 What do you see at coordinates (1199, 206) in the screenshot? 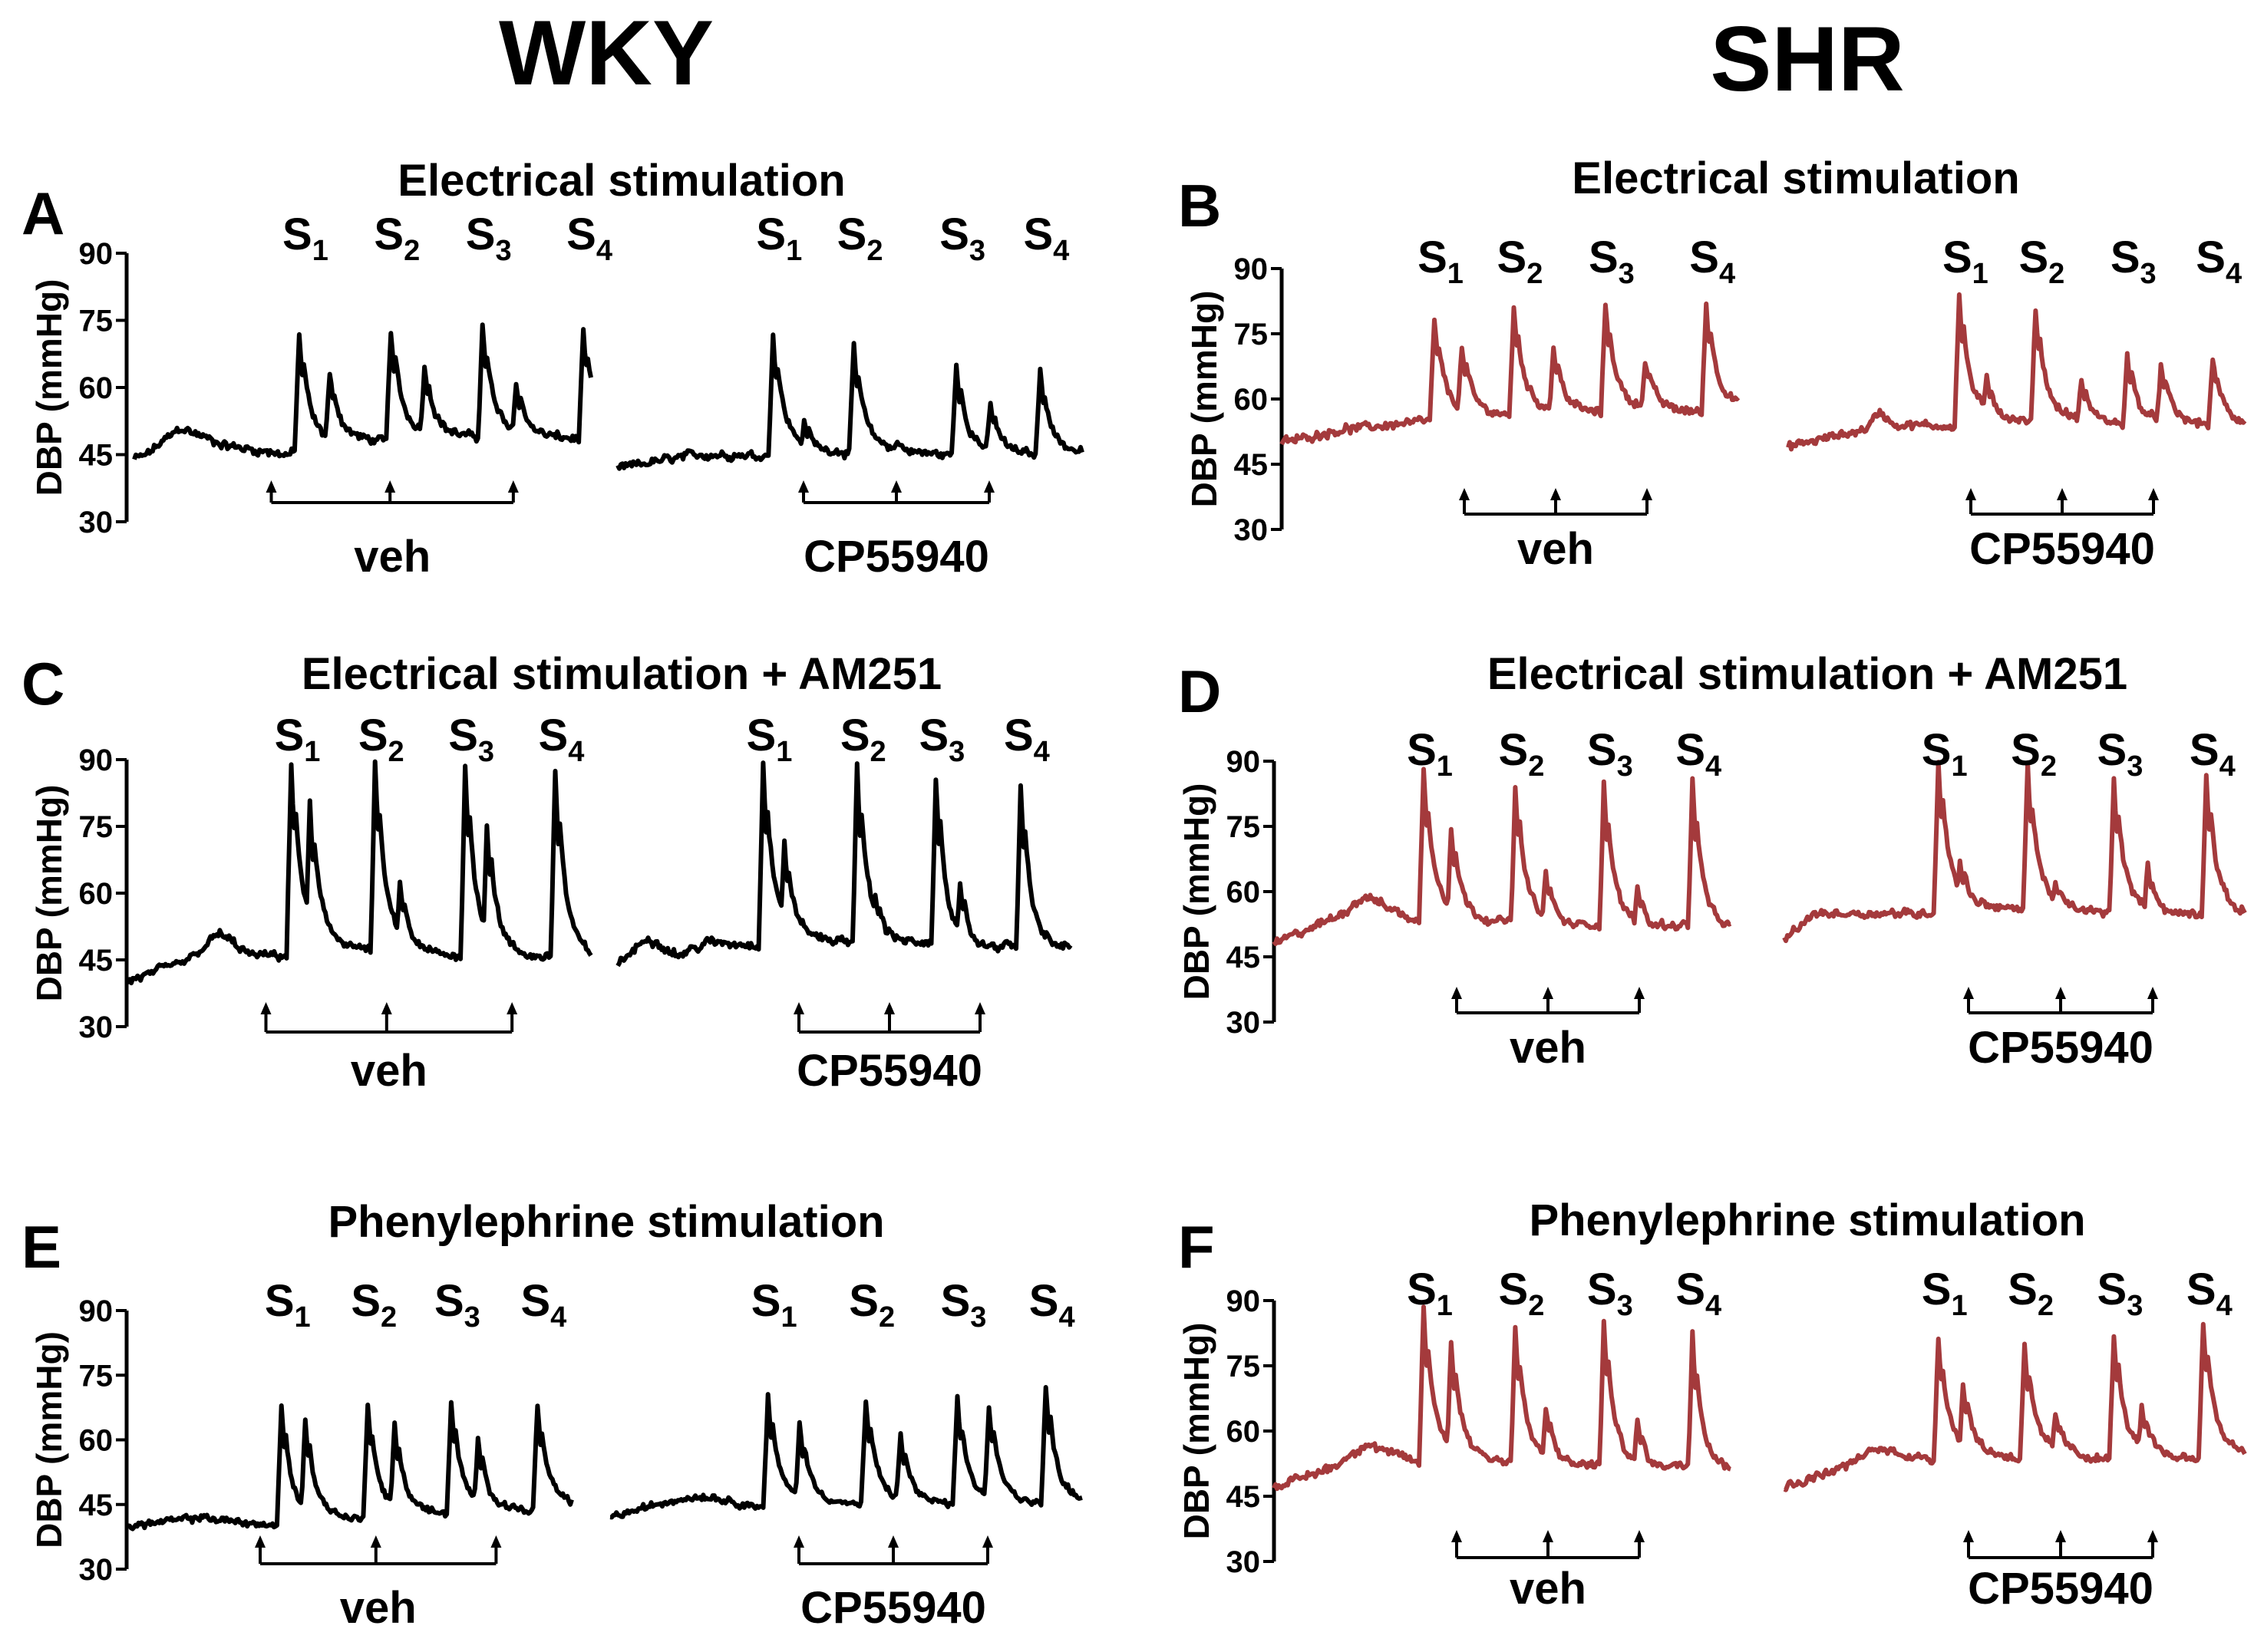
I see `panel-letter: B` at bounding box center [1199, 206].